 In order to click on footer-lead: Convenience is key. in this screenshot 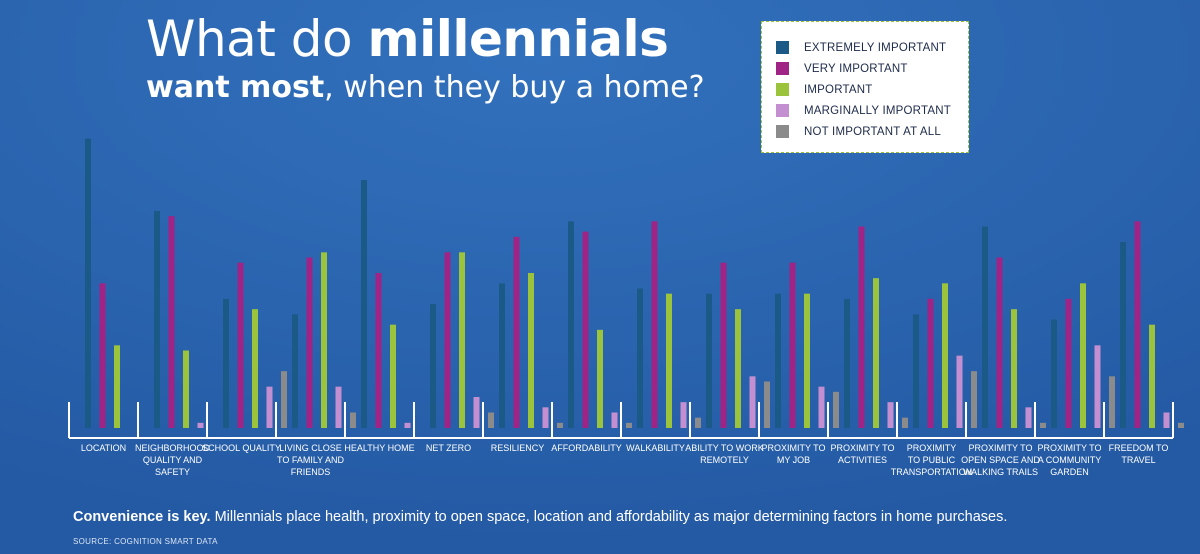, I will do `click(142, 517)`.